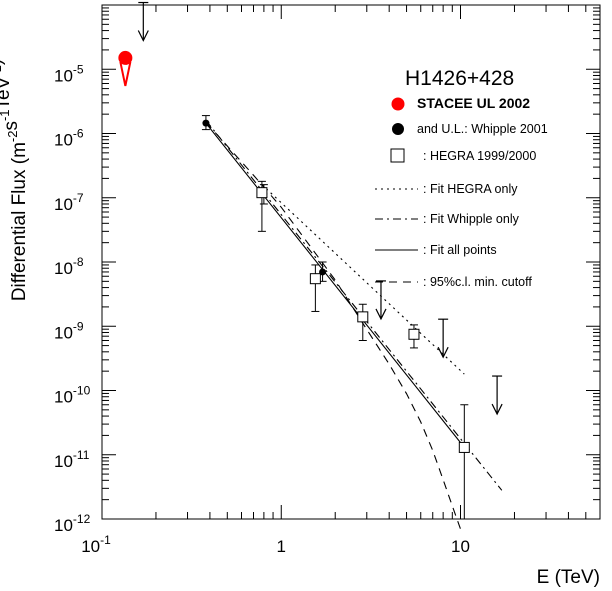 The height and width of the screenshot is (591, 612). What do you see at coordinates (72, 459) in the screenshot?
I see `y-tick-label: 10⁻¹¹` at bounding box center [72, 459].